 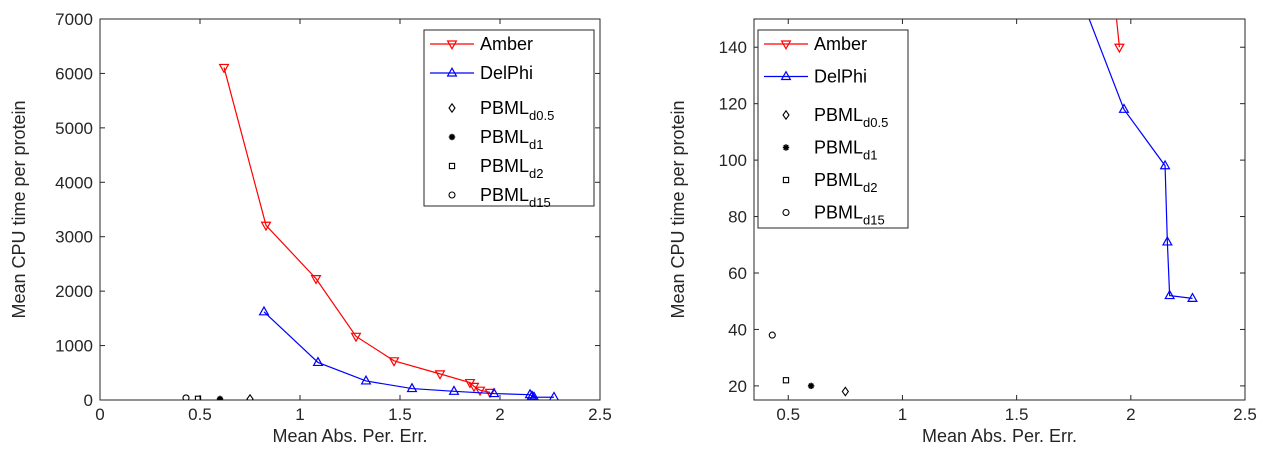 I want to click on y-tick-label: 40, so click(x=737, y=329).